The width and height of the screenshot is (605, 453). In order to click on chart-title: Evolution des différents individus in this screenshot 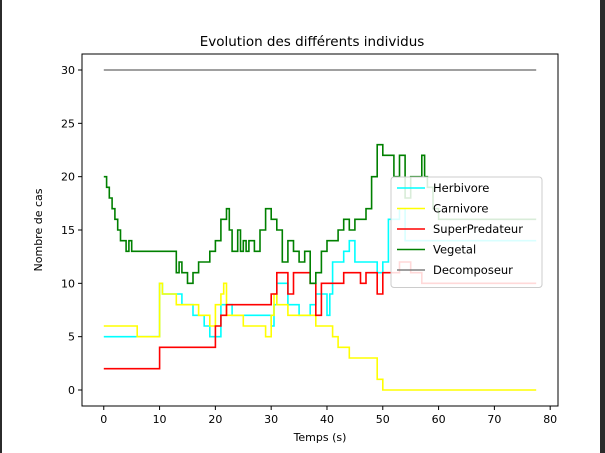, I will do `click(312, 42)`.